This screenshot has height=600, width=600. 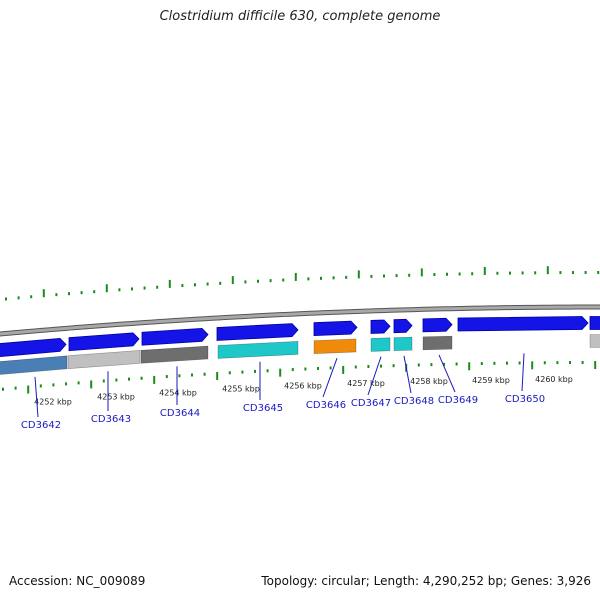 What do you see at coordinates (178, 392) in the screenshot?
I see `scale-label: 4254 kbp` at bounding box center [178, 392].